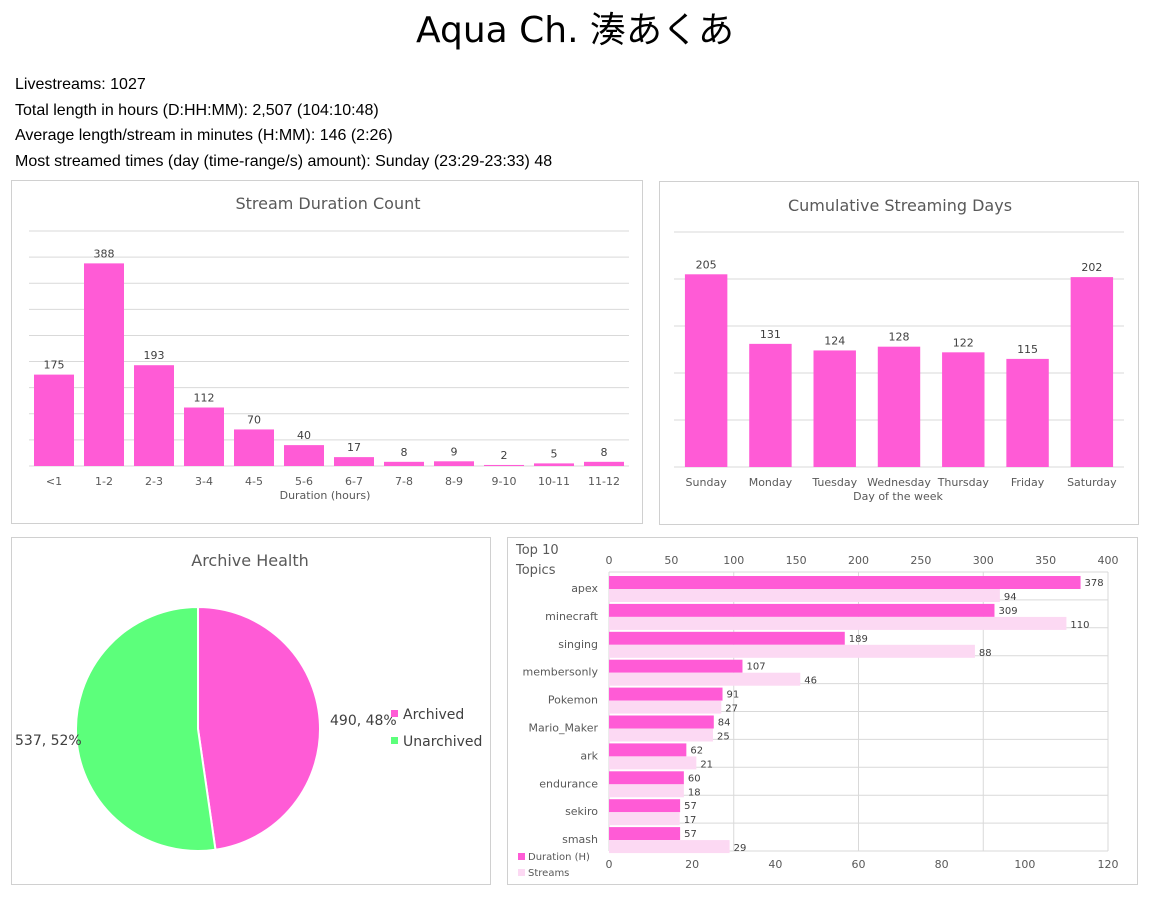  What do you see at coordinates (327, 203) in the screenshot?
I see `chart-title: Stream Duration Count` at bounding box center [327, 203].